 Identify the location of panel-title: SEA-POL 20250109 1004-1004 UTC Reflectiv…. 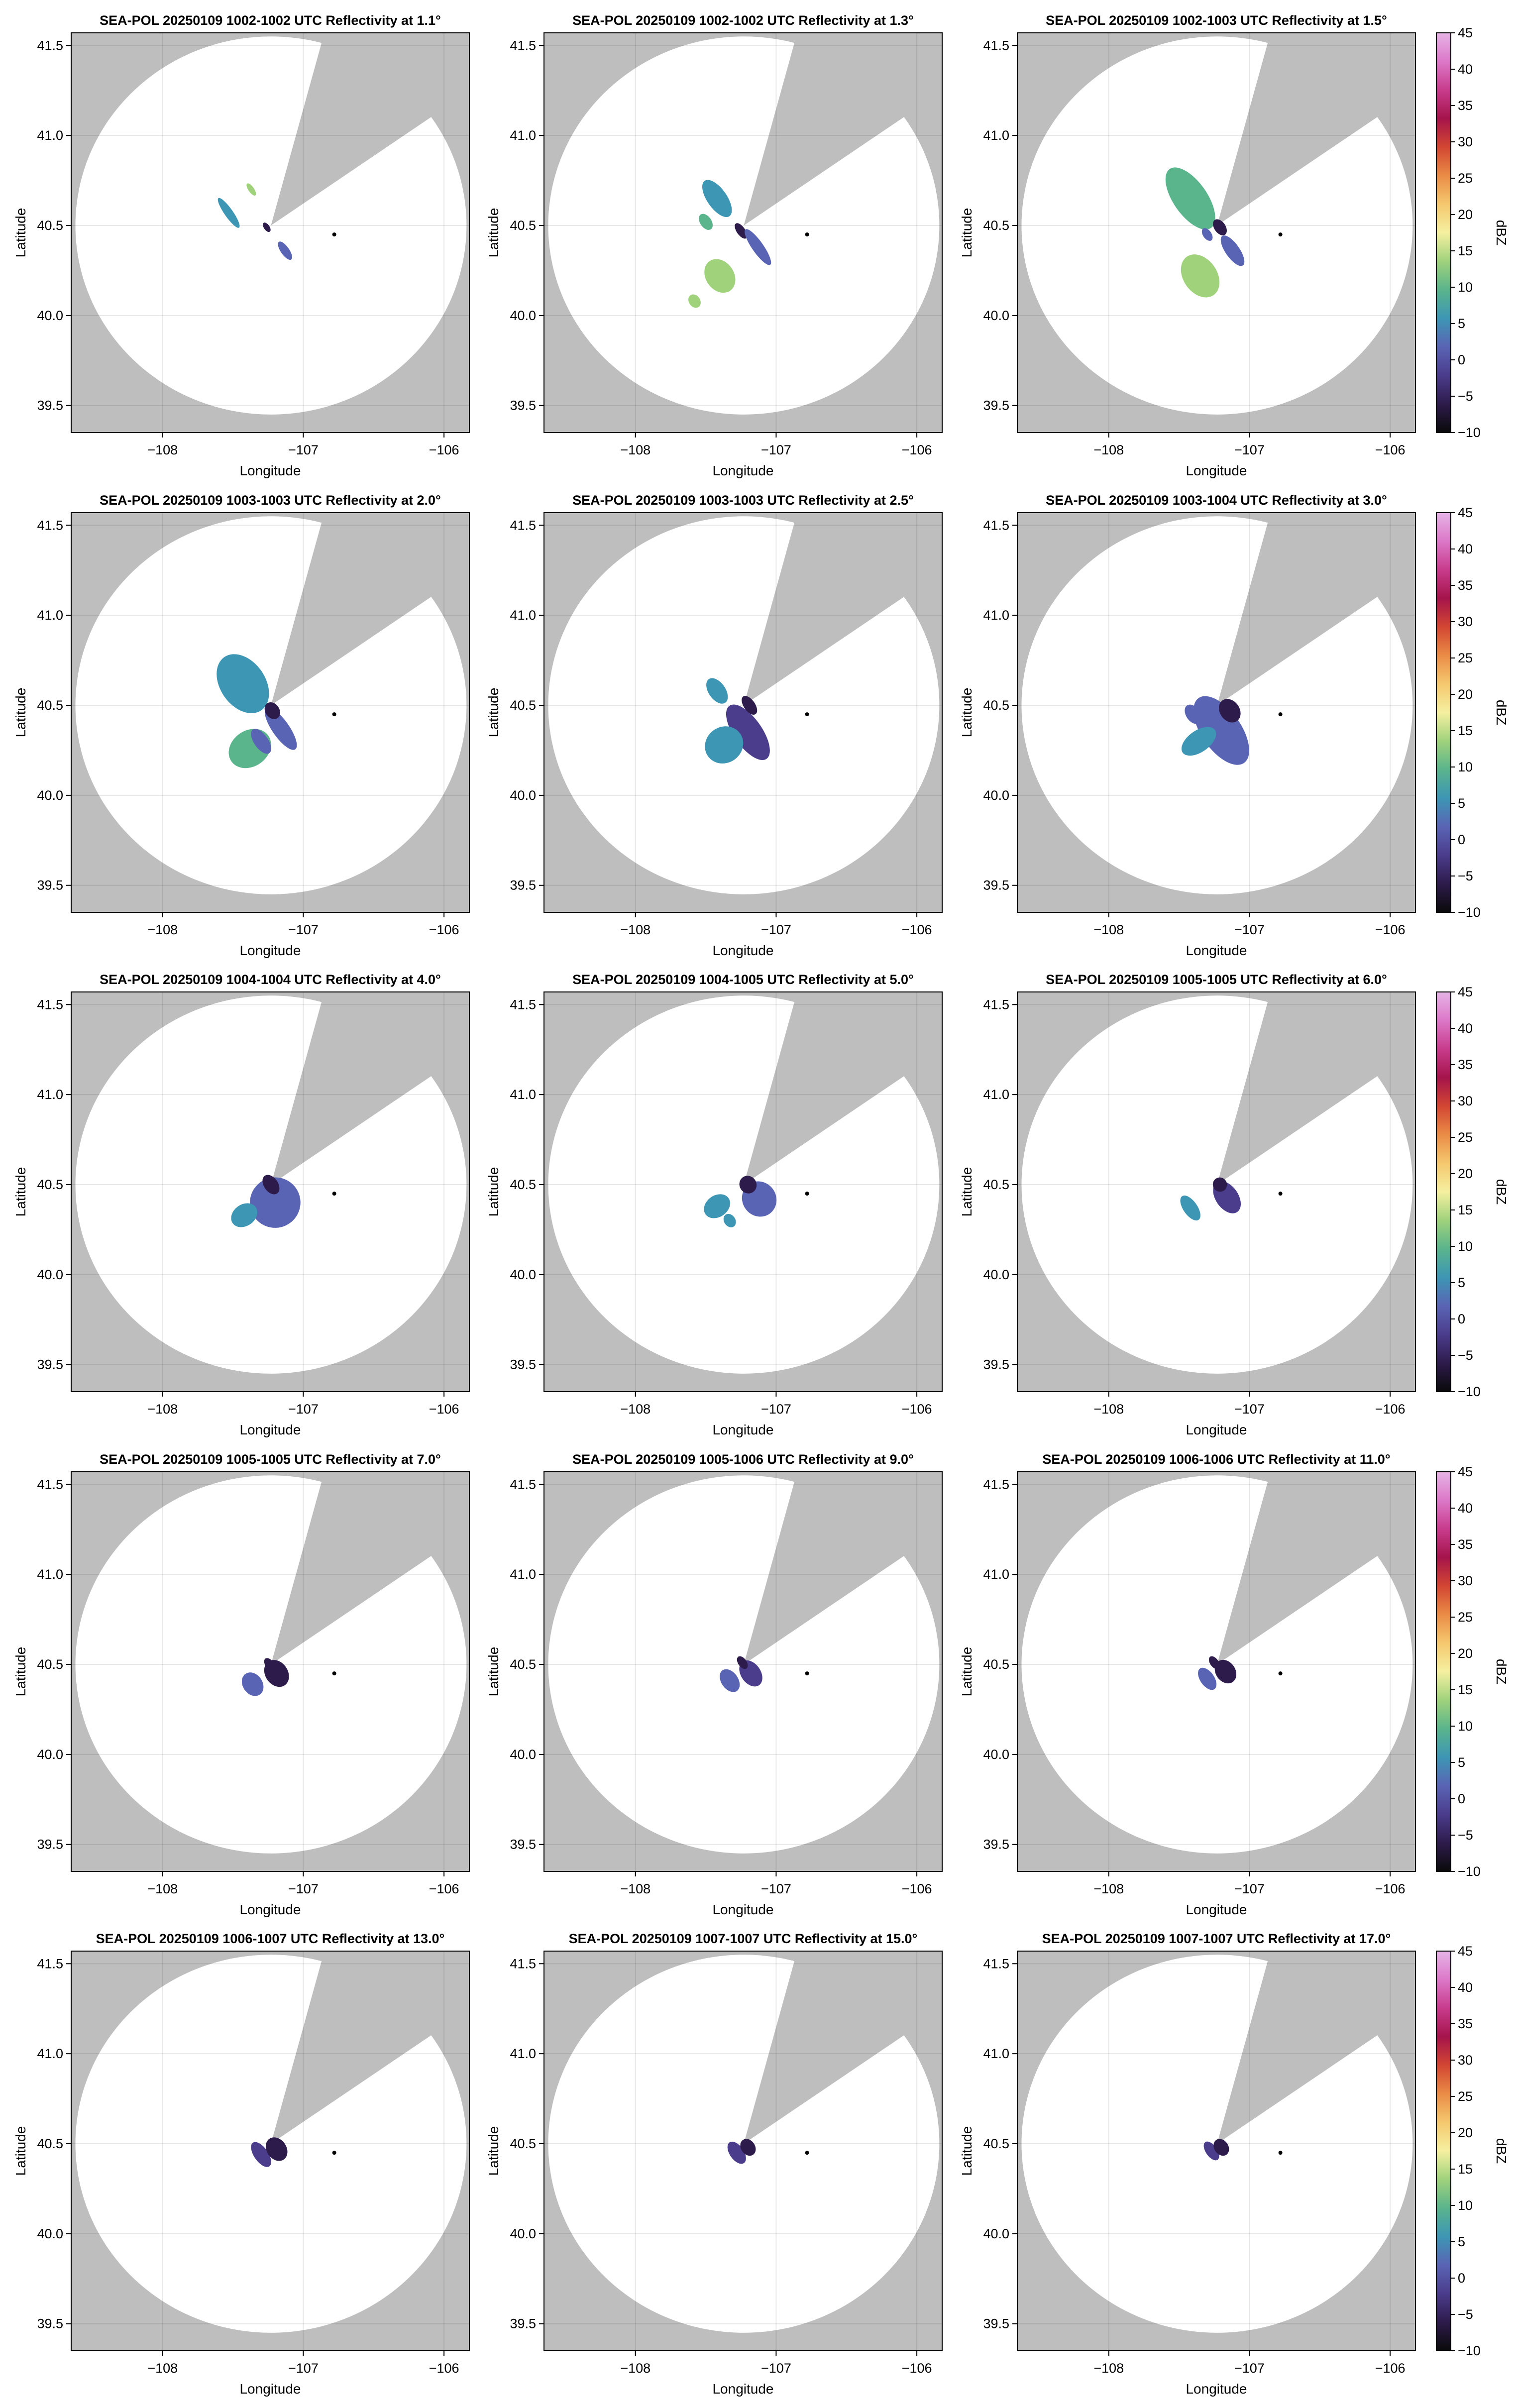
(271, 979).